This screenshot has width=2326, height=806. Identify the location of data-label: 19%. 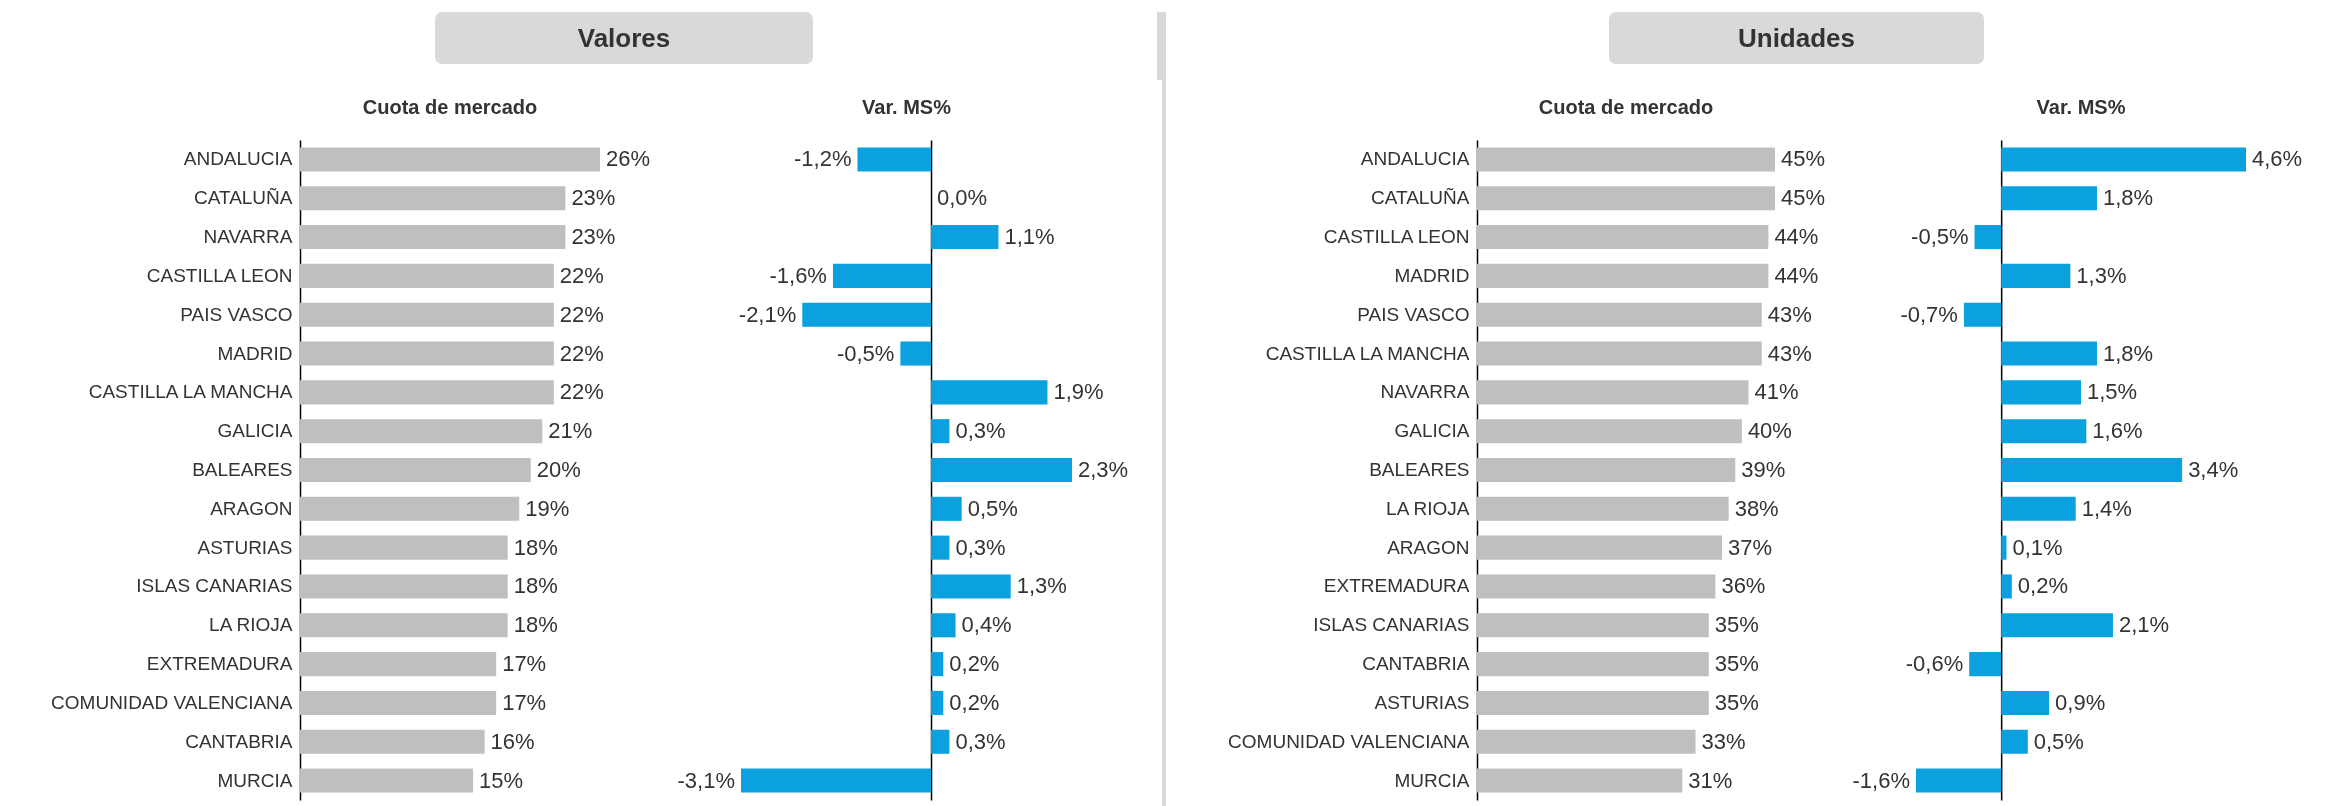
(547, 508).